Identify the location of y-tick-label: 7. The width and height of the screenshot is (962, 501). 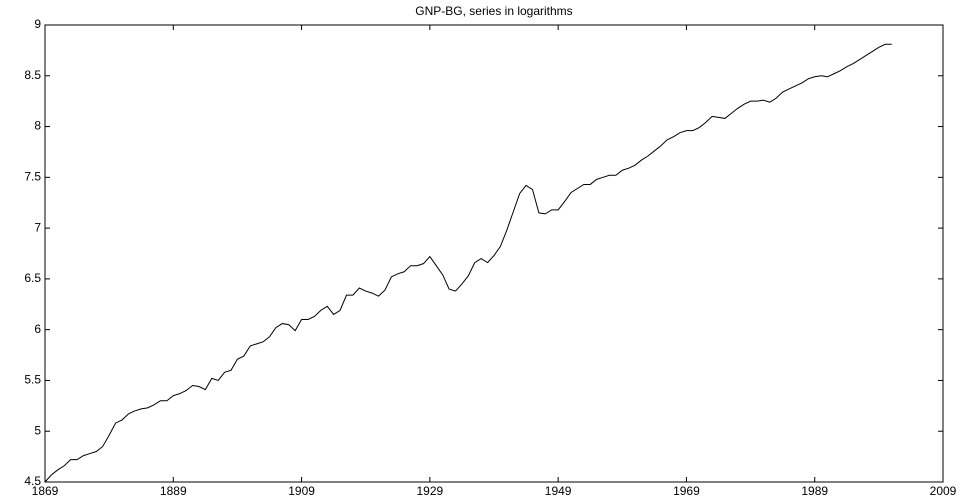
(37, 227).